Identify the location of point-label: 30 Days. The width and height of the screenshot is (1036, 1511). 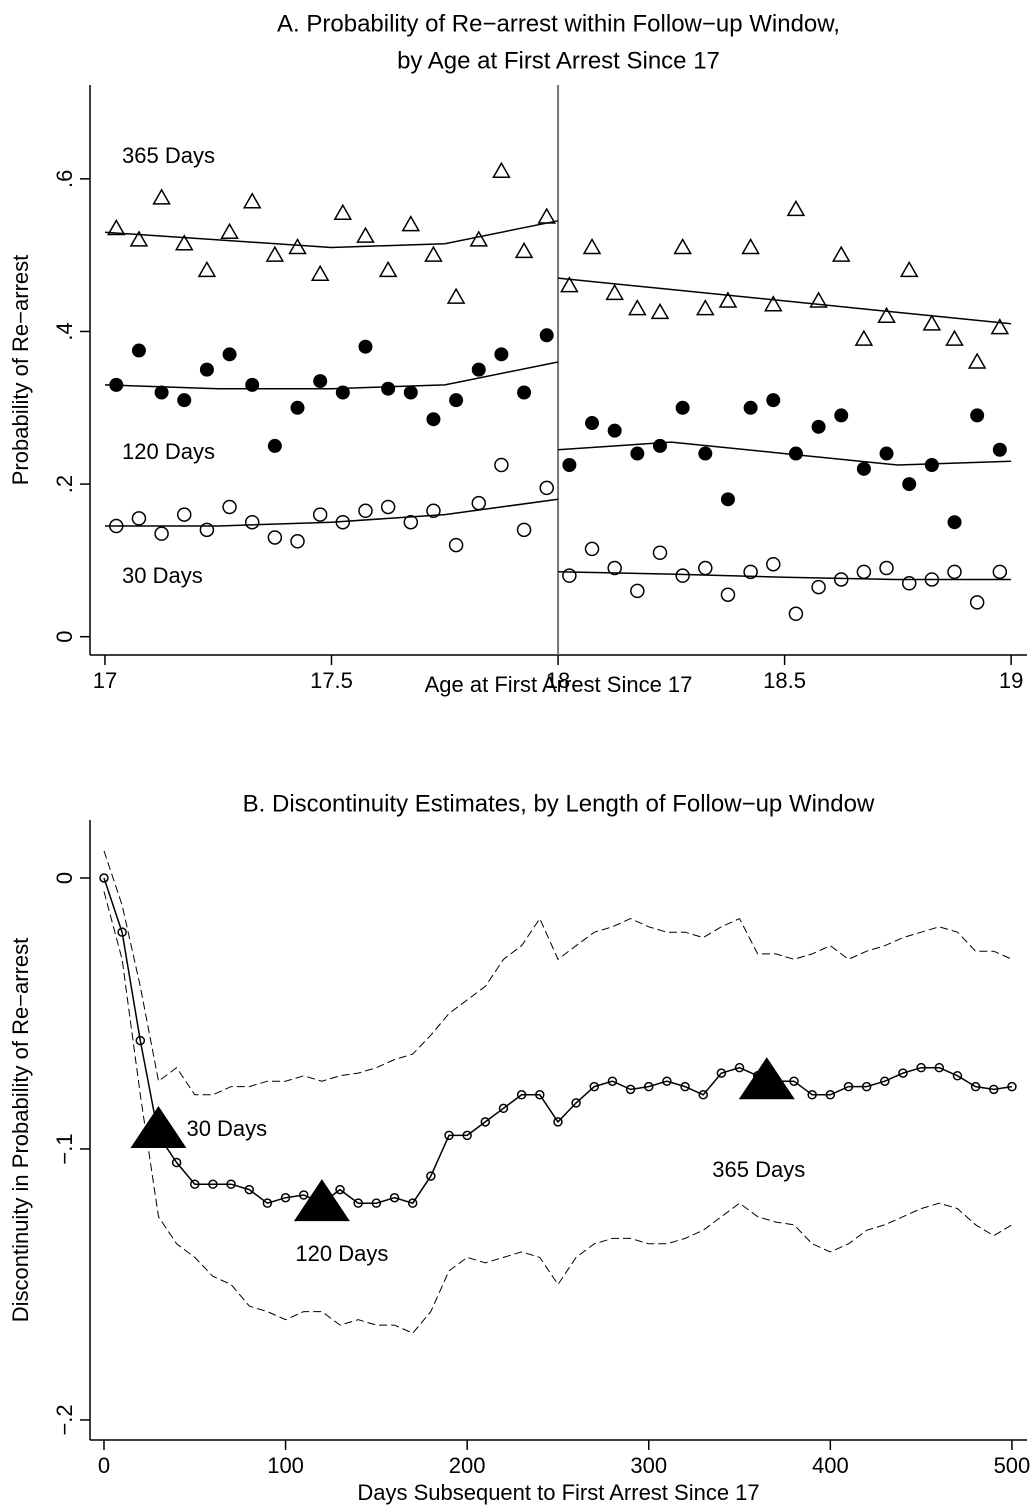
(226, 1128).